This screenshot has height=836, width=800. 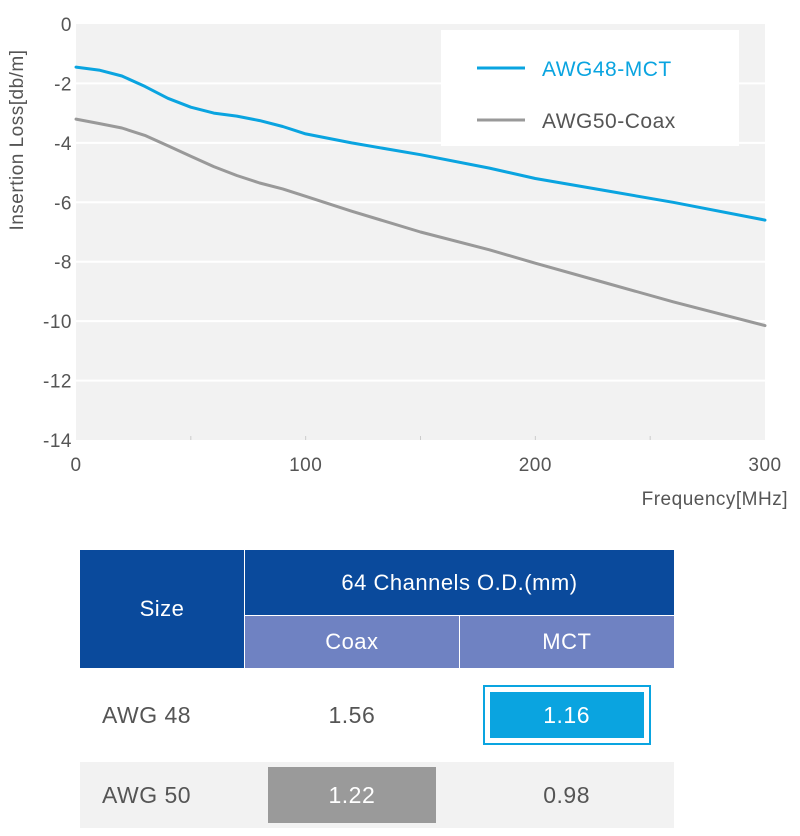 What do you see at coordinates (57, 441) in the screenshot?
I see `y-tick-label: -14` at bounding box center [57, 441].